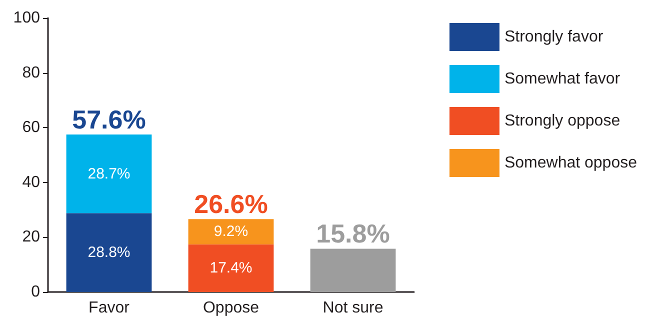  Describe the element at coordinates (571, 163) in the screenshot. I see `legend-label: Somewhat oppose` at that location.